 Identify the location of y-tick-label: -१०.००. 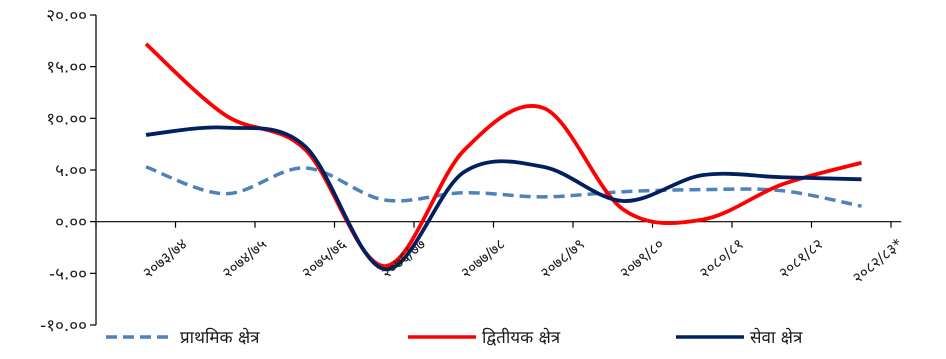
(63, 326).